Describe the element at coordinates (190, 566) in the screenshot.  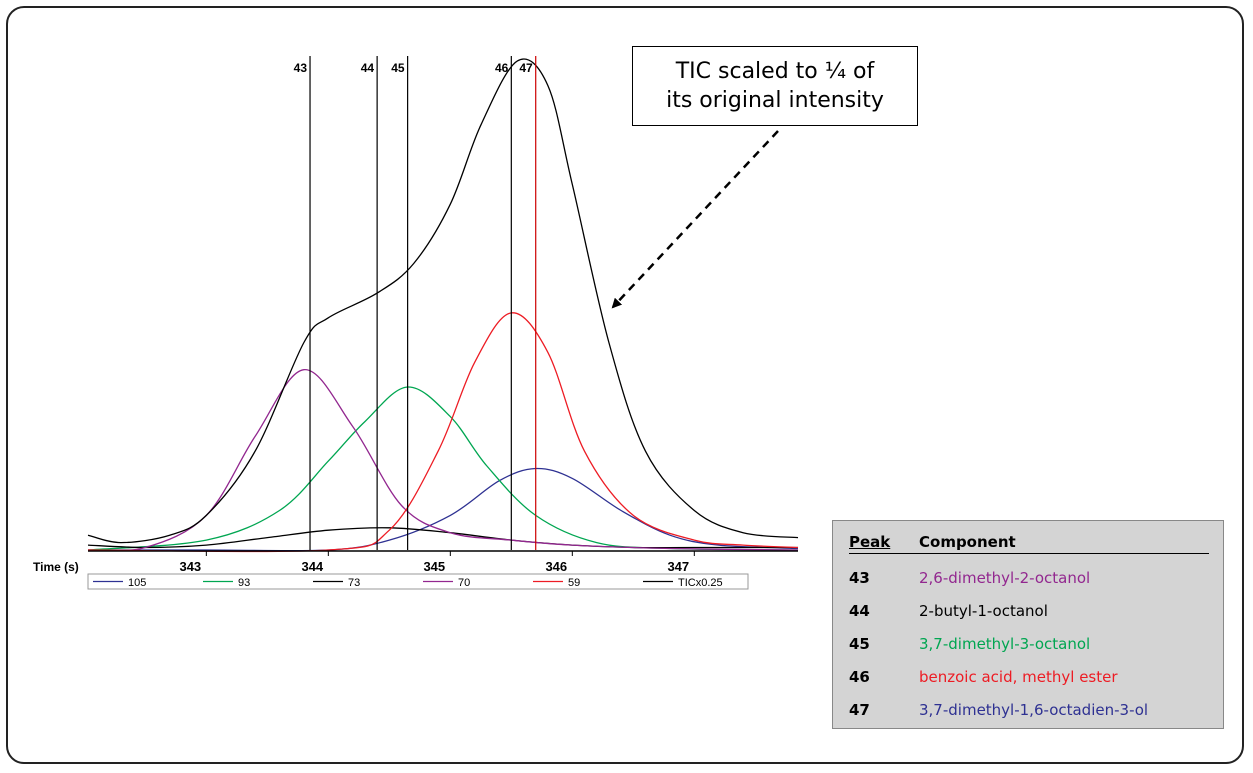
I see `x-tick-label: 343` at that location.